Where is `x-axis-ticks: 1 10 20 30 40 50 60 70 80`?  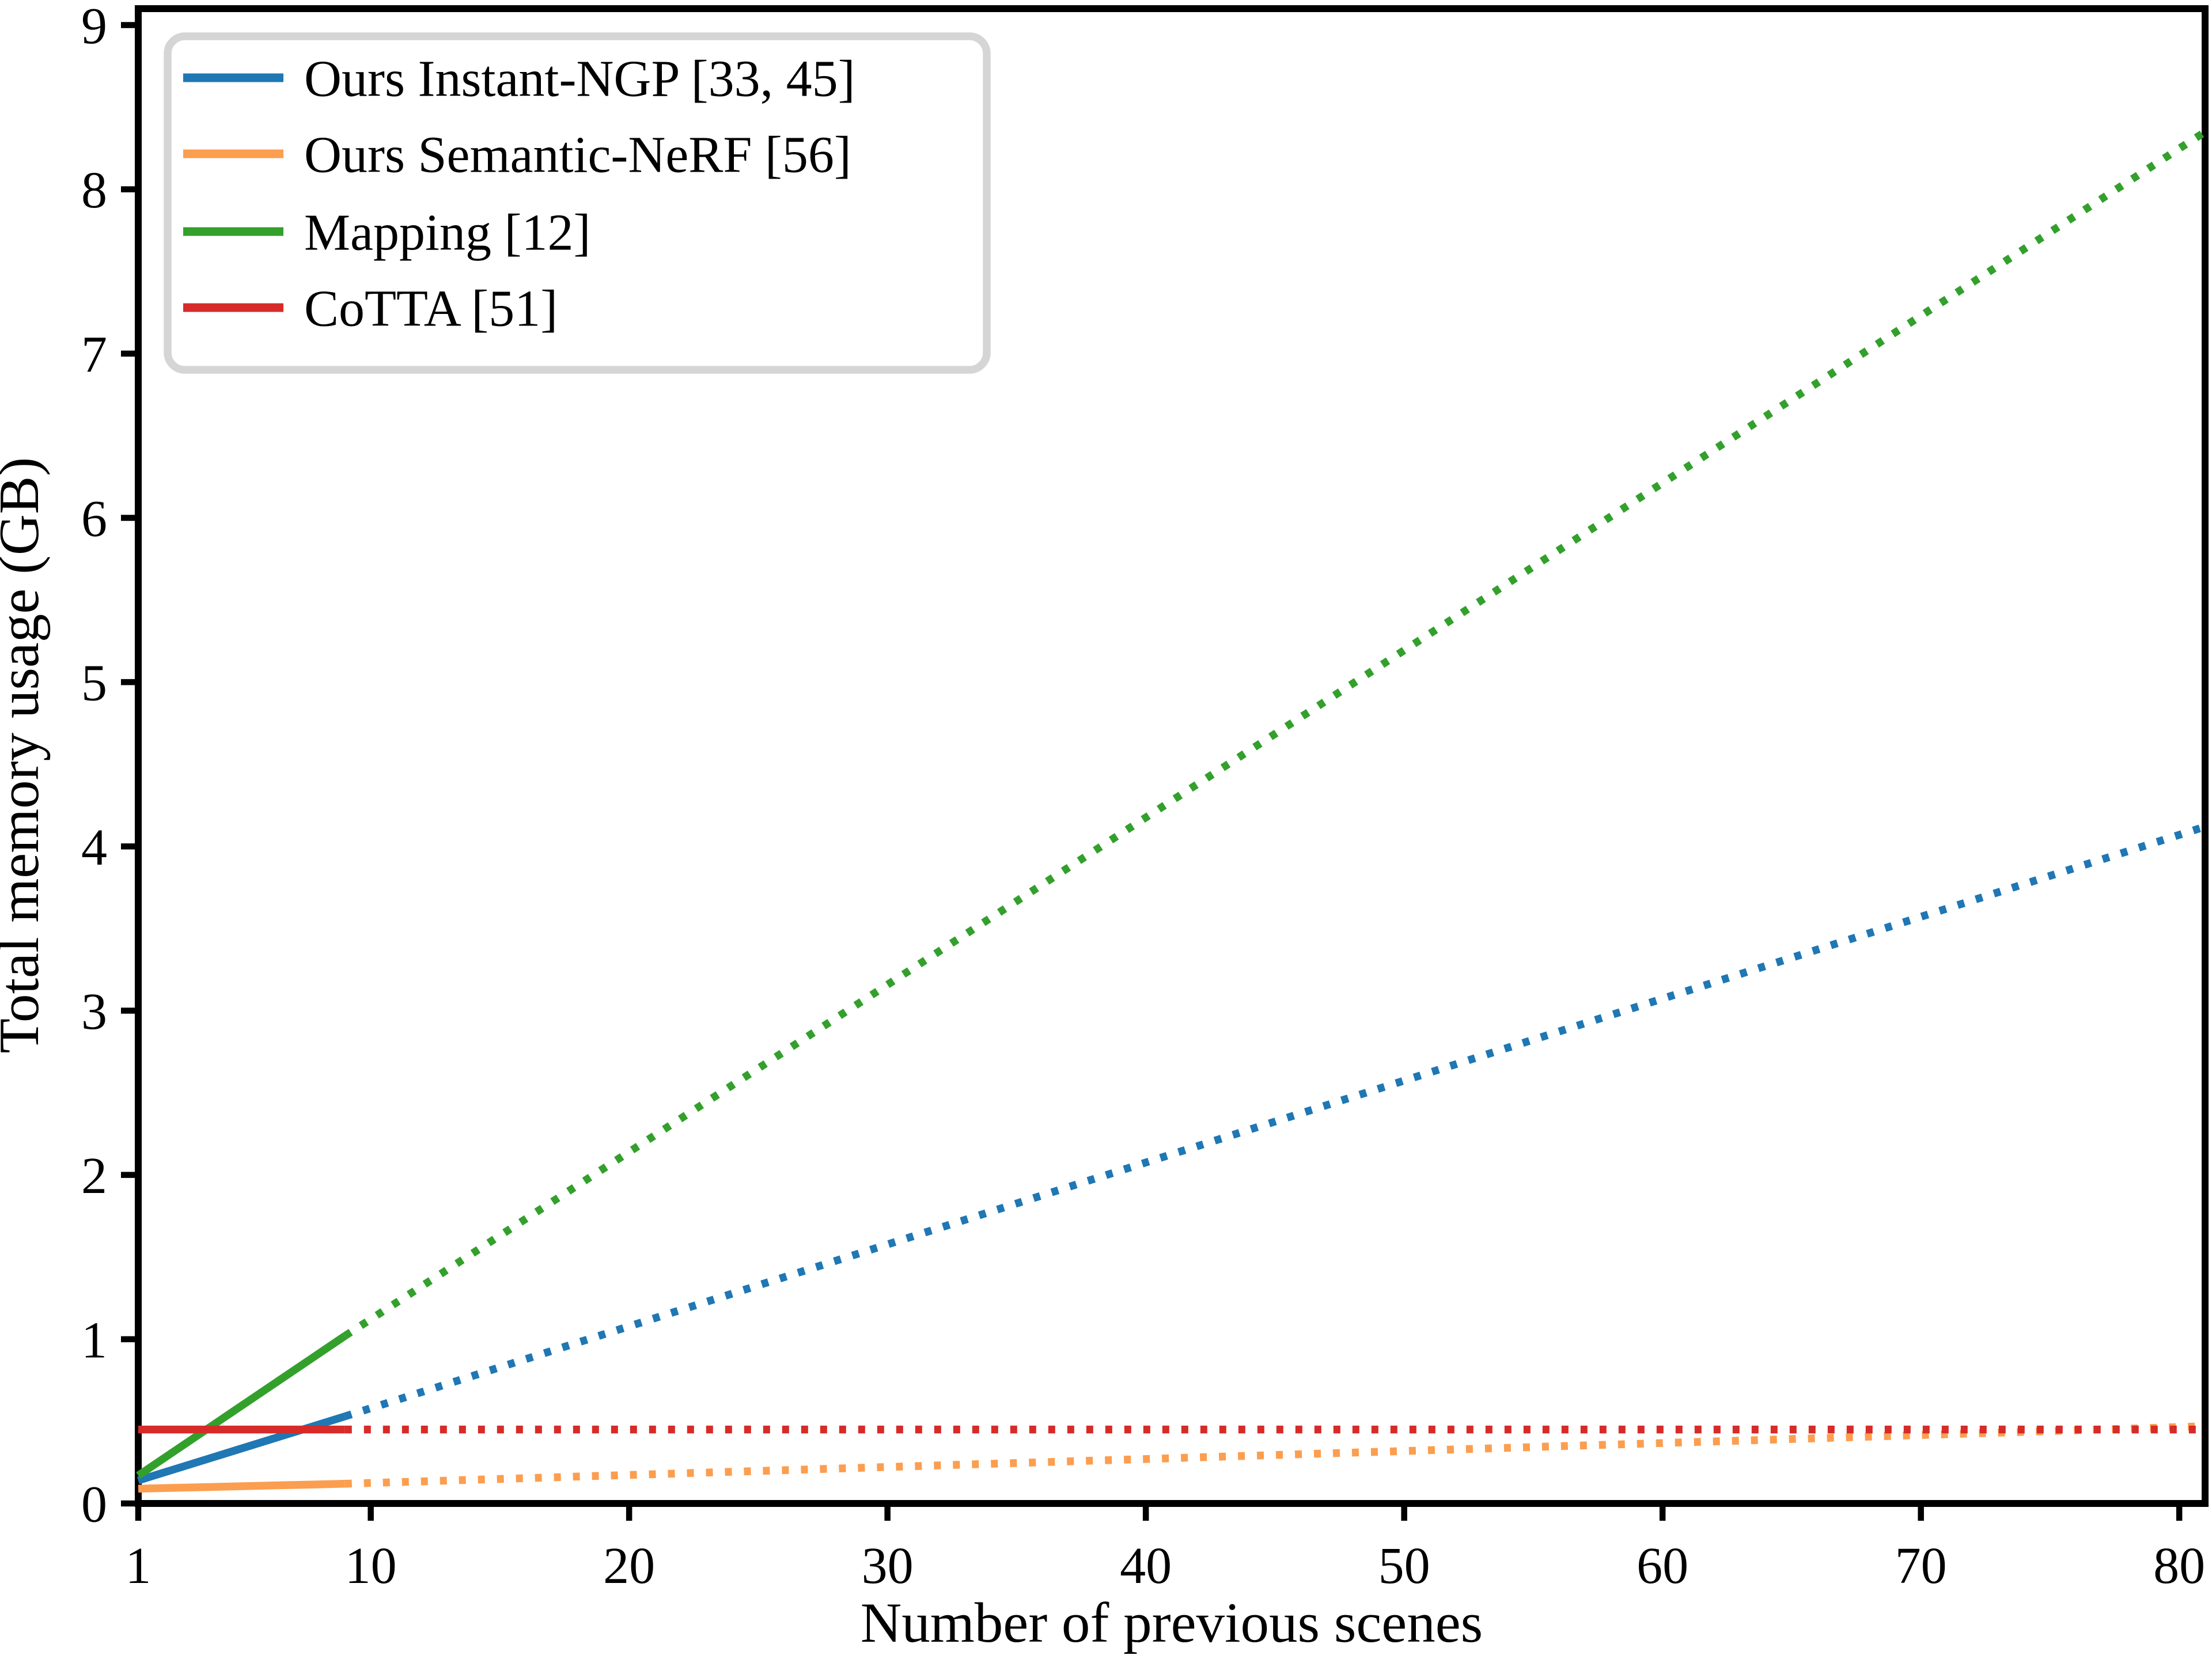
x-axis-ticks: 1 10 20 30 40 50 60 70 80 is located at coordinates (1165, 1548).